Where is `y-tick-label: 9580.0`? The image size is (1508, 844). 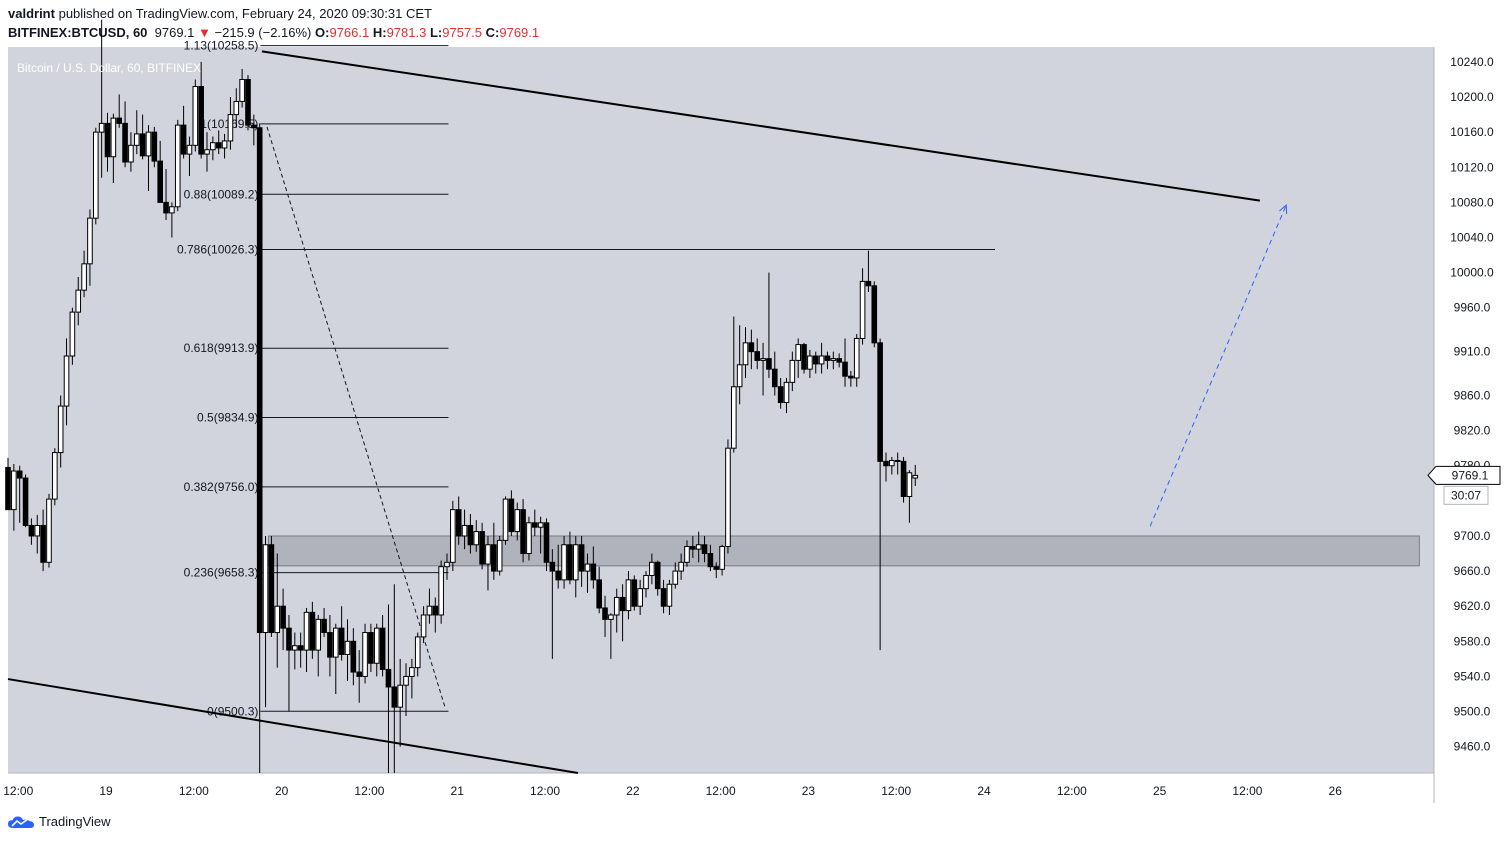
y-tick-label: 9580.0 is located at coordinates (1472, 641).